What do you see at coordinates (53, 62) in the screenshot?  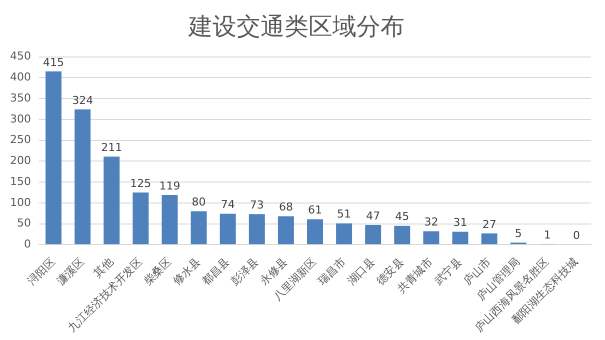 I see `data-label: 415` at bounding box center [53, 62].